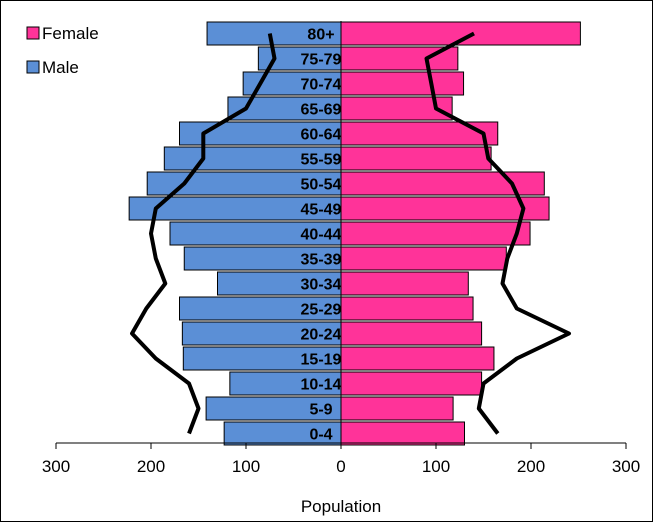 This screenshot has height=522, width=653. Describe the element at coordinates (33, 33) in the screenshot. I see `legend-swatch-female` at that location.